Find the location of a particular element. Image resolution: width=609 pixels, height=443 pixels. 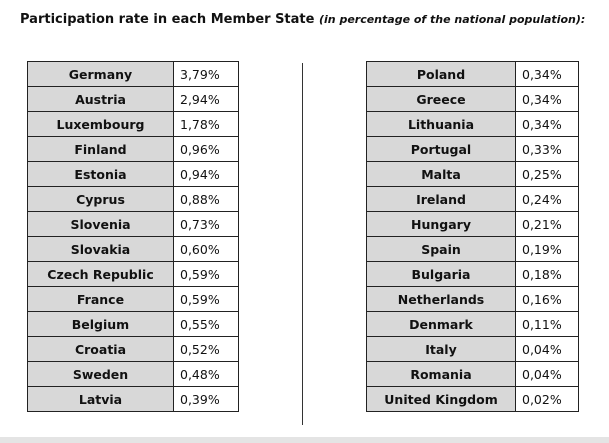

rate-cell: 0,60% is located at coordinates (206, 249).